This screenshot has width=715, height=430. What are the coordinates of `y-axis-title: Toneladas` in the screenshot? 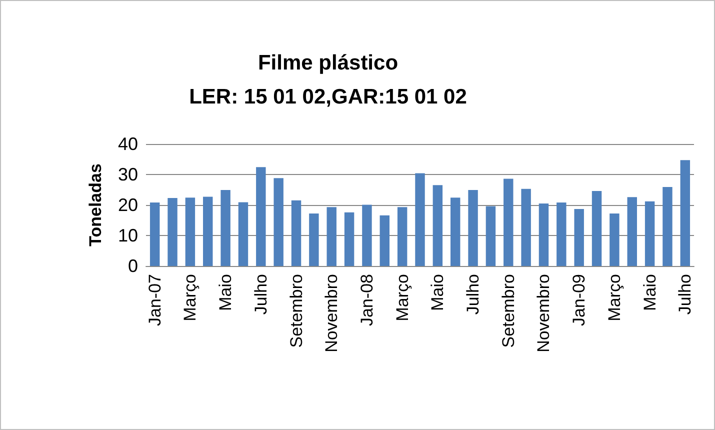 It's located at (95, 205).